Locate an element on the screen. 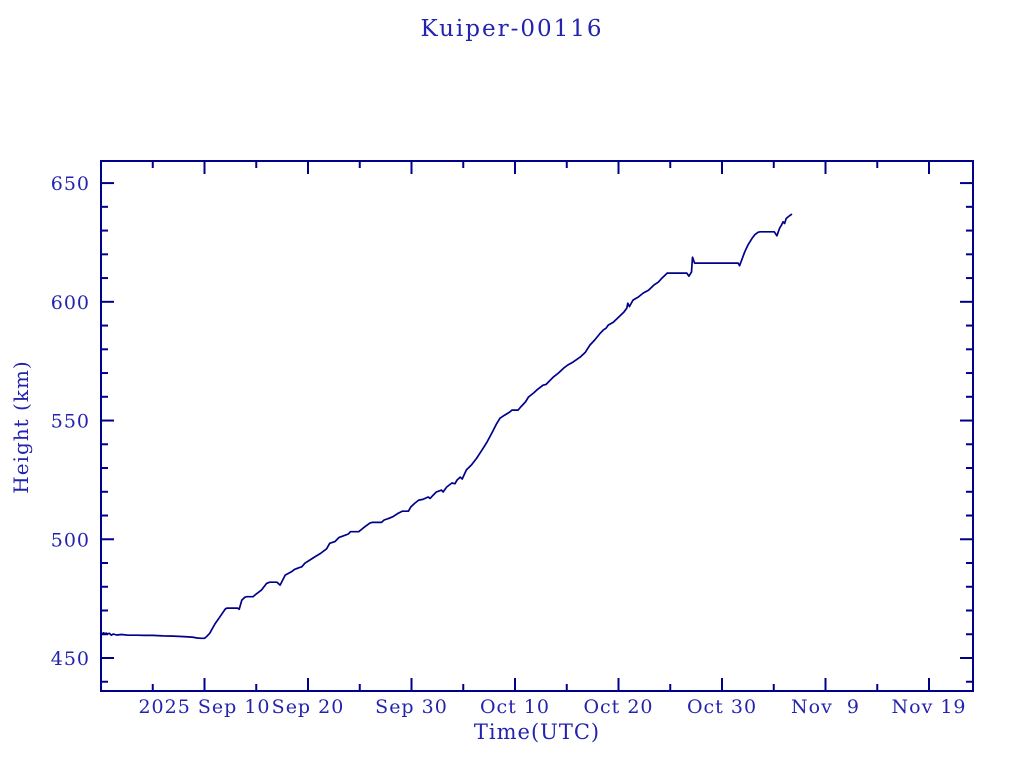 The image size is (1024, 768). y-tick-label: 600 is located at coordinates (70, 303).